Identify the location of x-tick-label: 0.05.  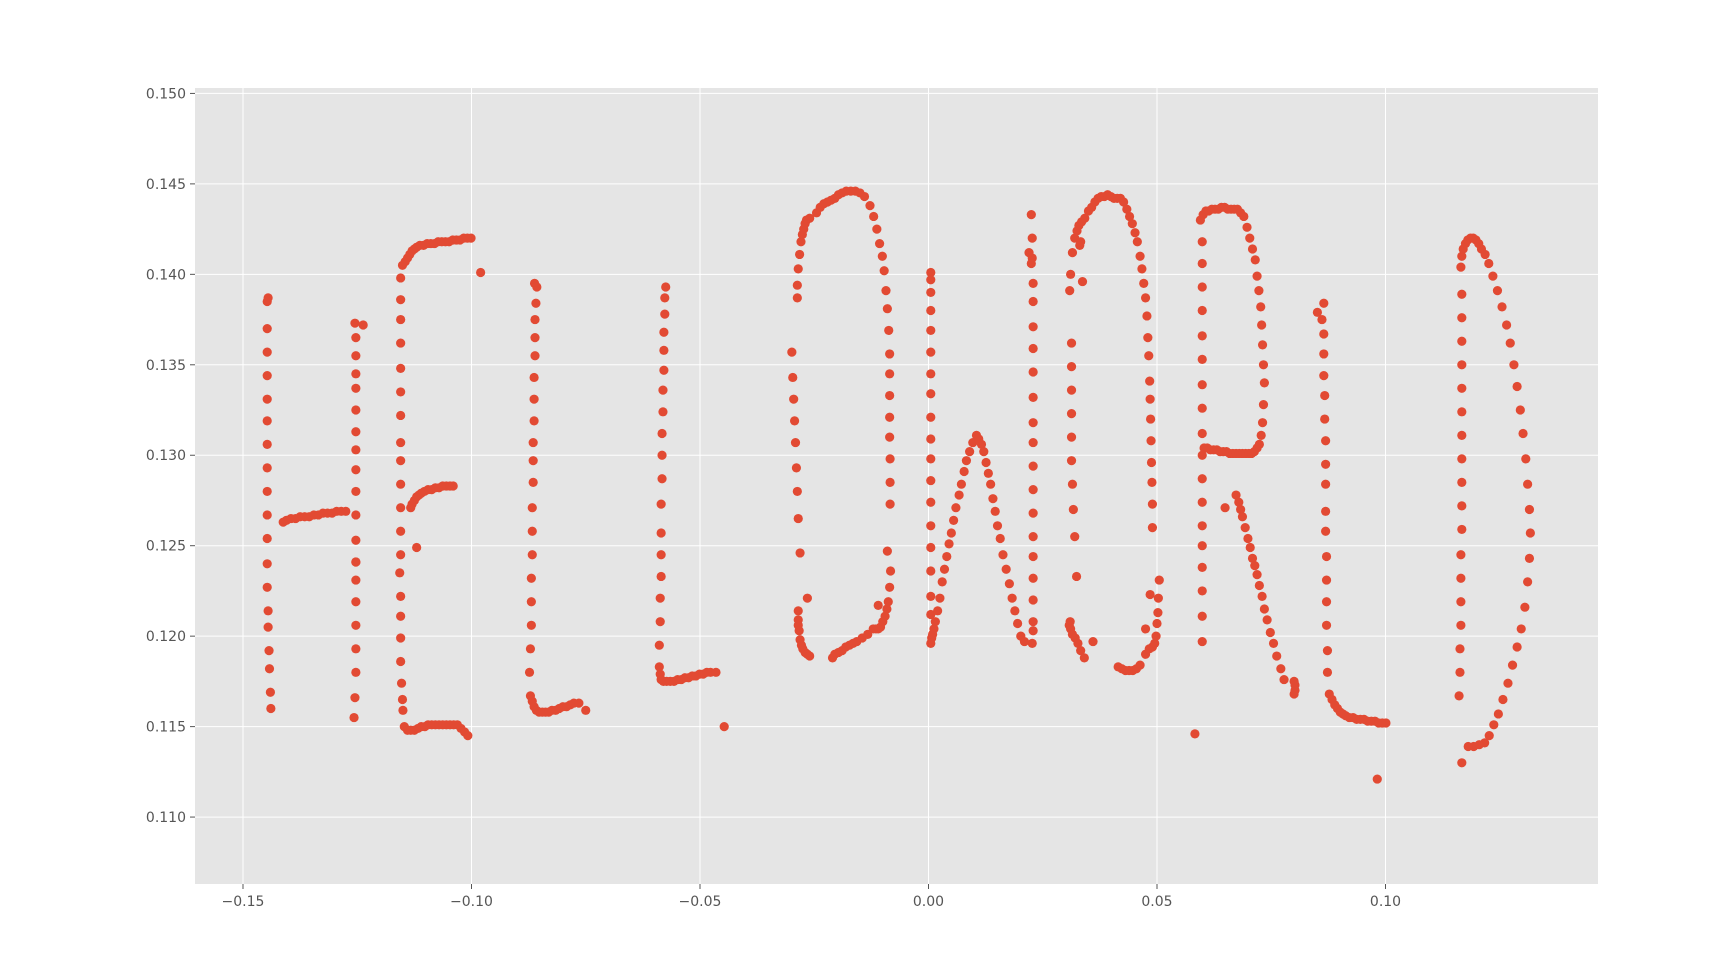
(1156, 902).